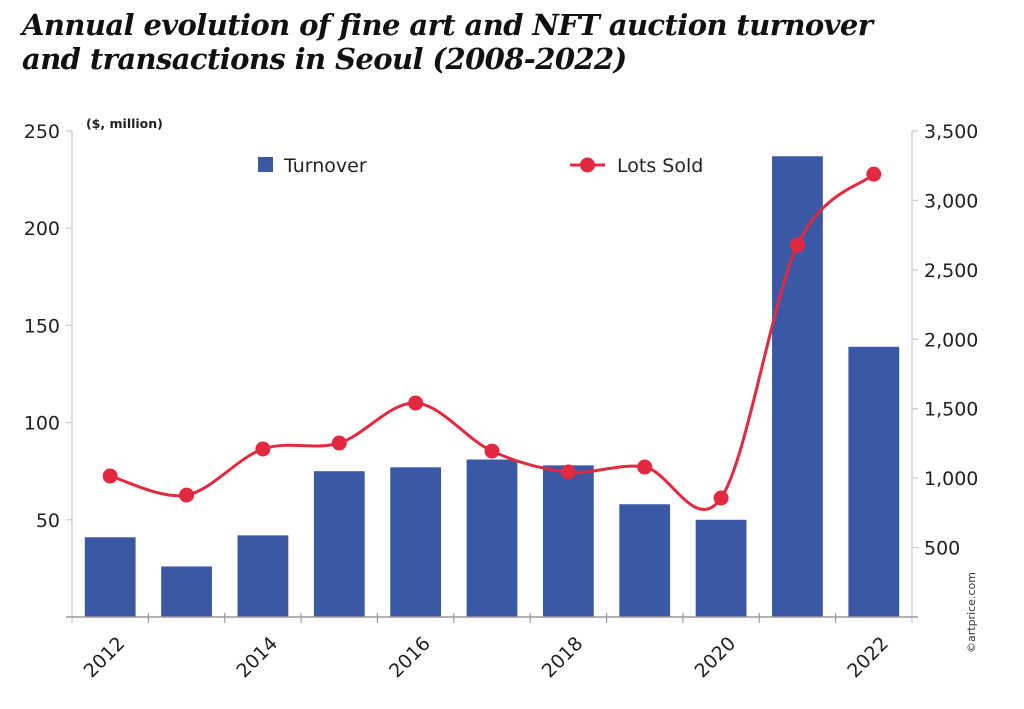  I want to click on point-lots-sold-2019, so click(645, 467).